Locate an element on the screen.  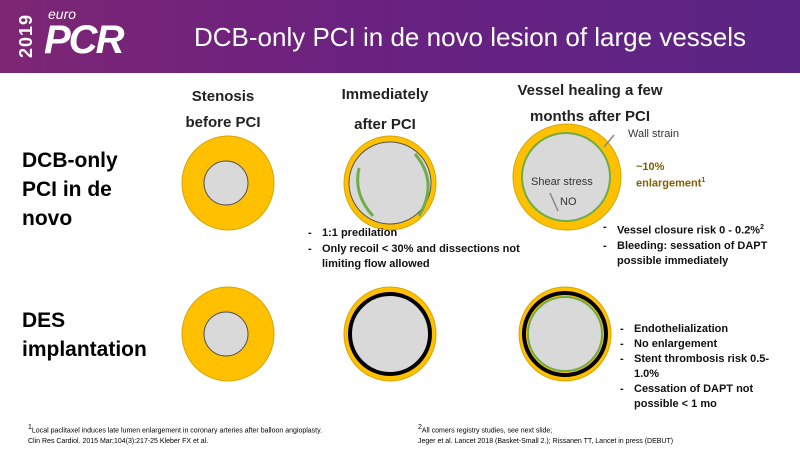
dissection-flap-left is located at coordinates (365, 192).